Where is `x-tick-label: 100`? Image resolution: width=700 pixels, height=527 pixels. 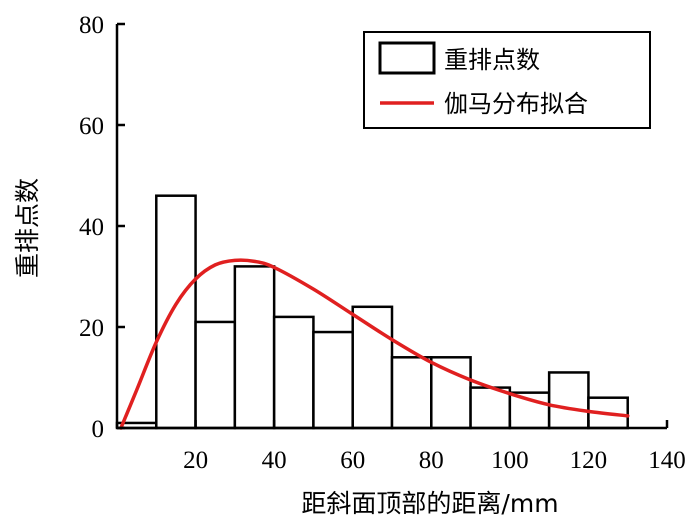 x-tick-label: 100 is located at coordinates (510, 460).